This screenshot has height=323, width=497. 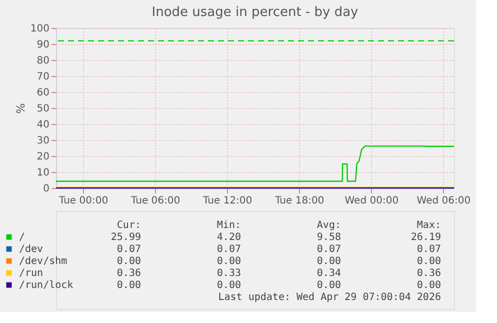 I want to click on text: Last update: Wed Apr 29 07:00:04 2026, so click(x=329, y=297).